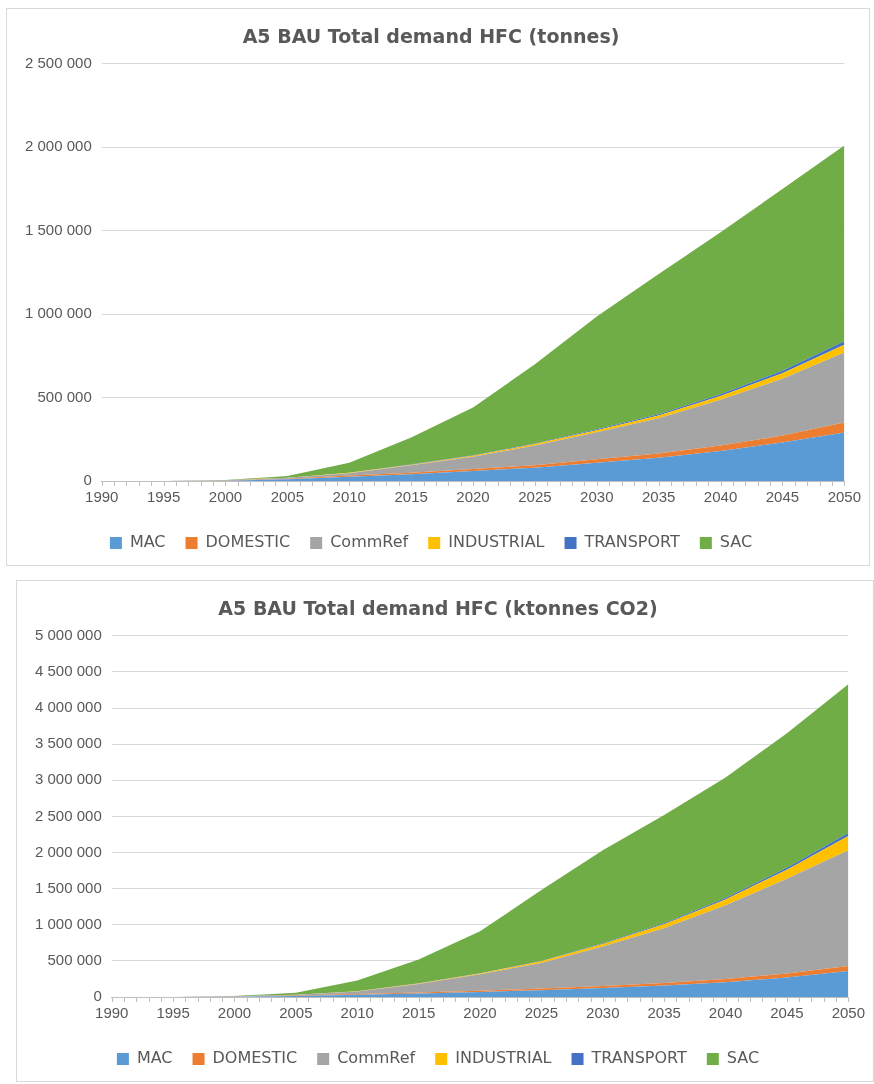  Describe the element at coordinates (68, 707) in the screenshot. I see `y-tick-label: 4 000 000` at that location.